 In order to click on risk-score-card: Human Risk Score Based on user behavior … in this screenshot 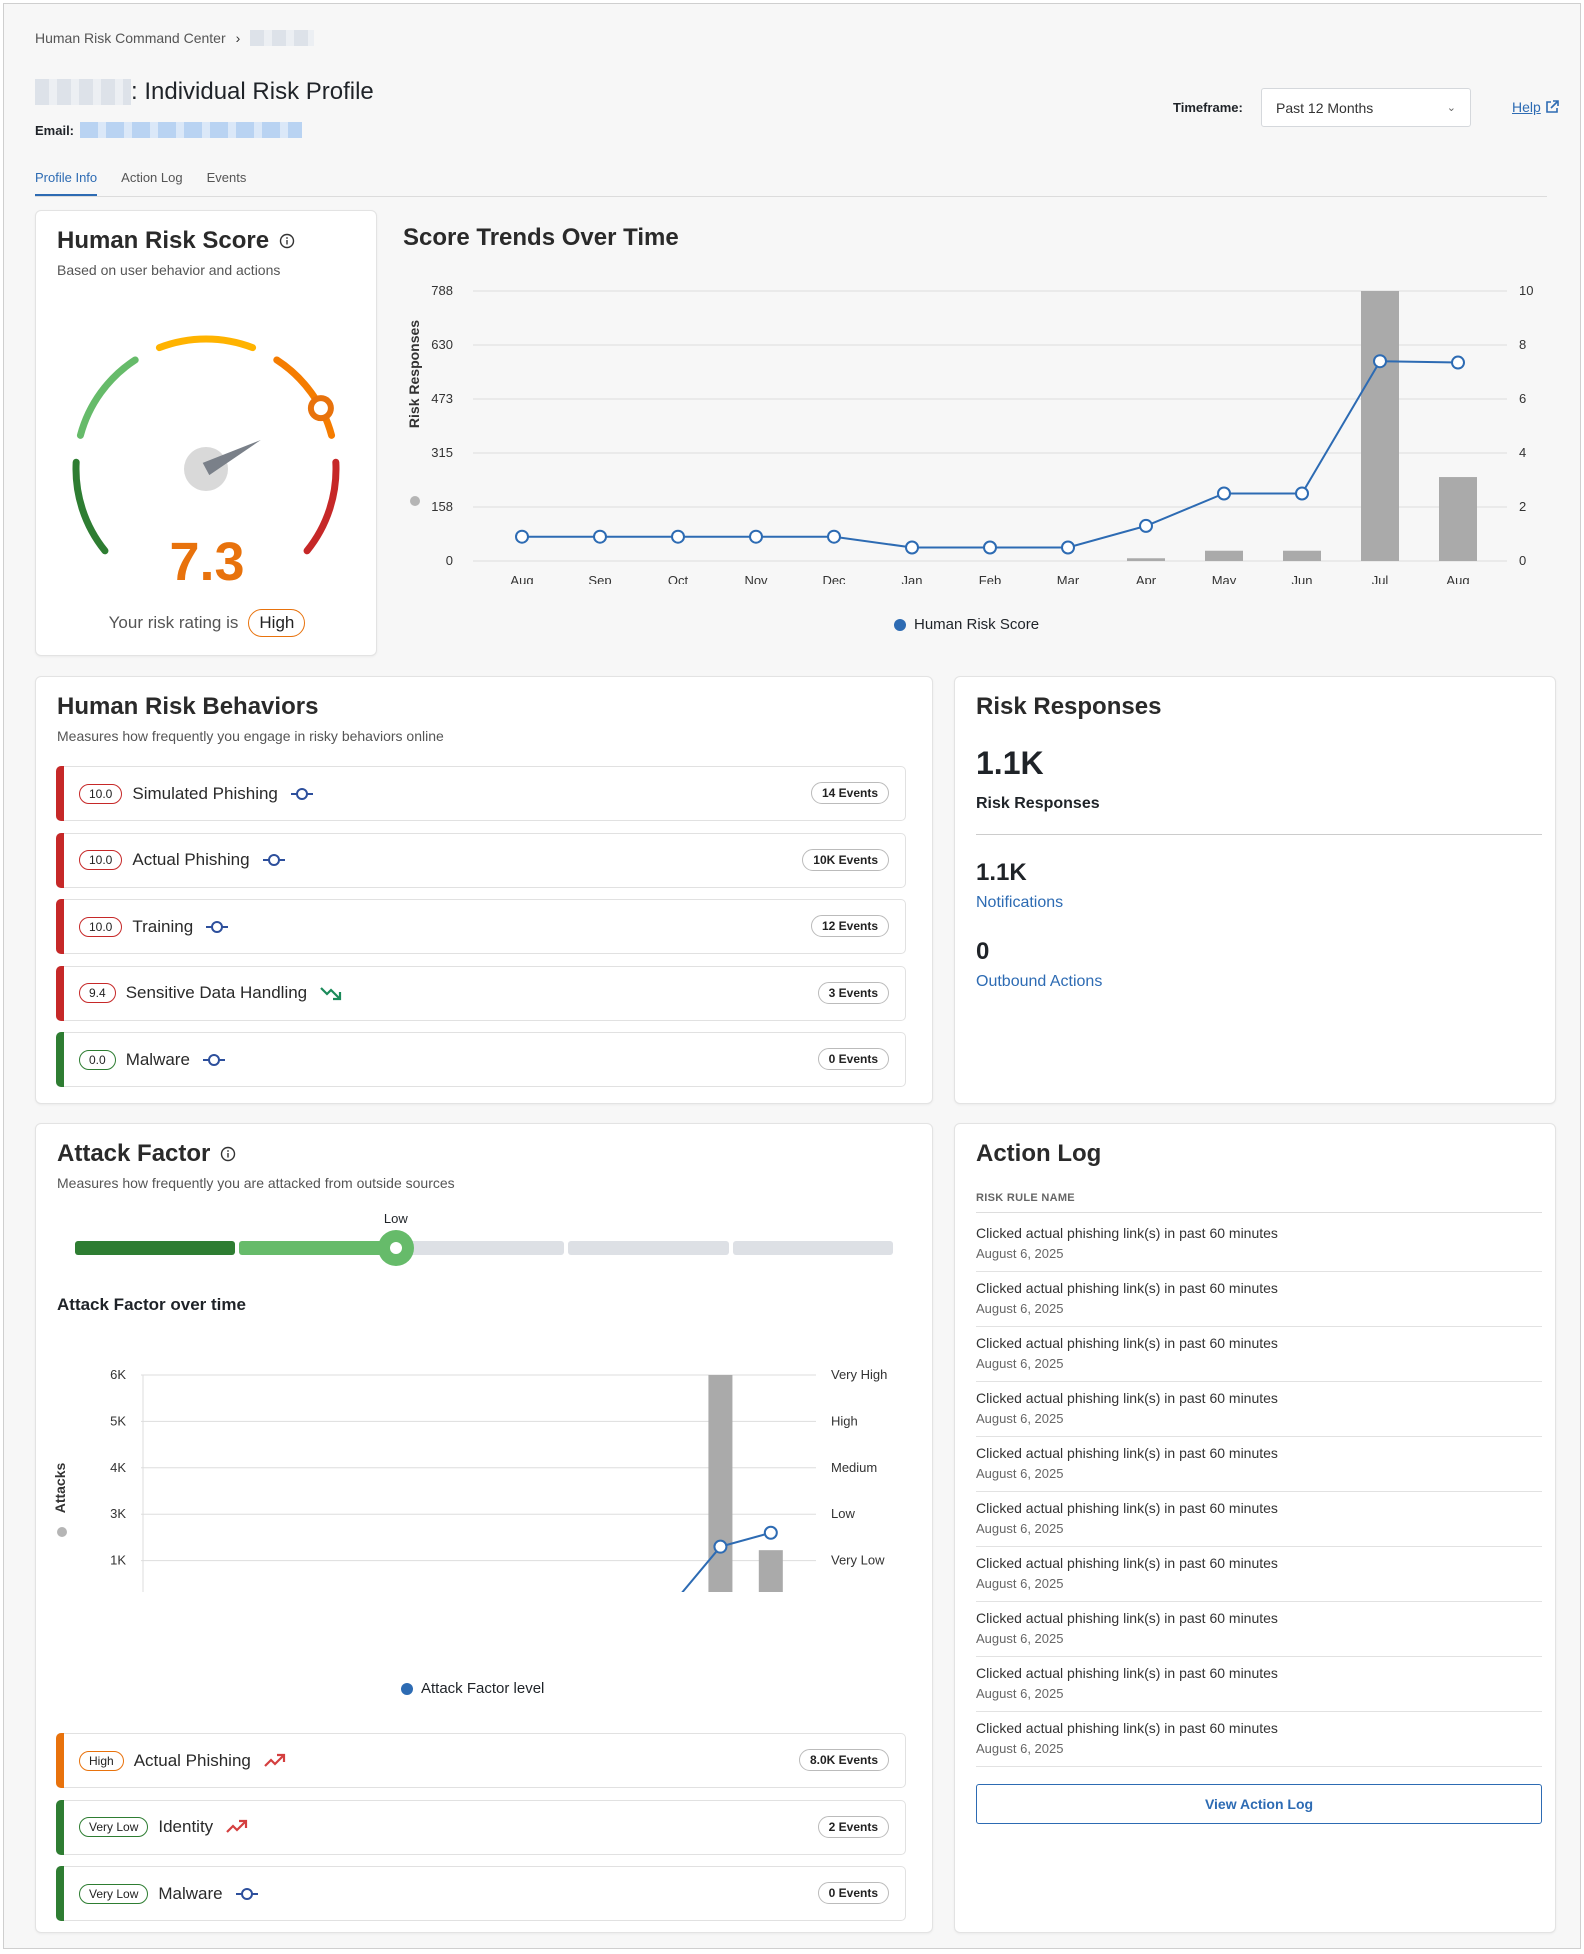, I will do `click(206, 433)`.